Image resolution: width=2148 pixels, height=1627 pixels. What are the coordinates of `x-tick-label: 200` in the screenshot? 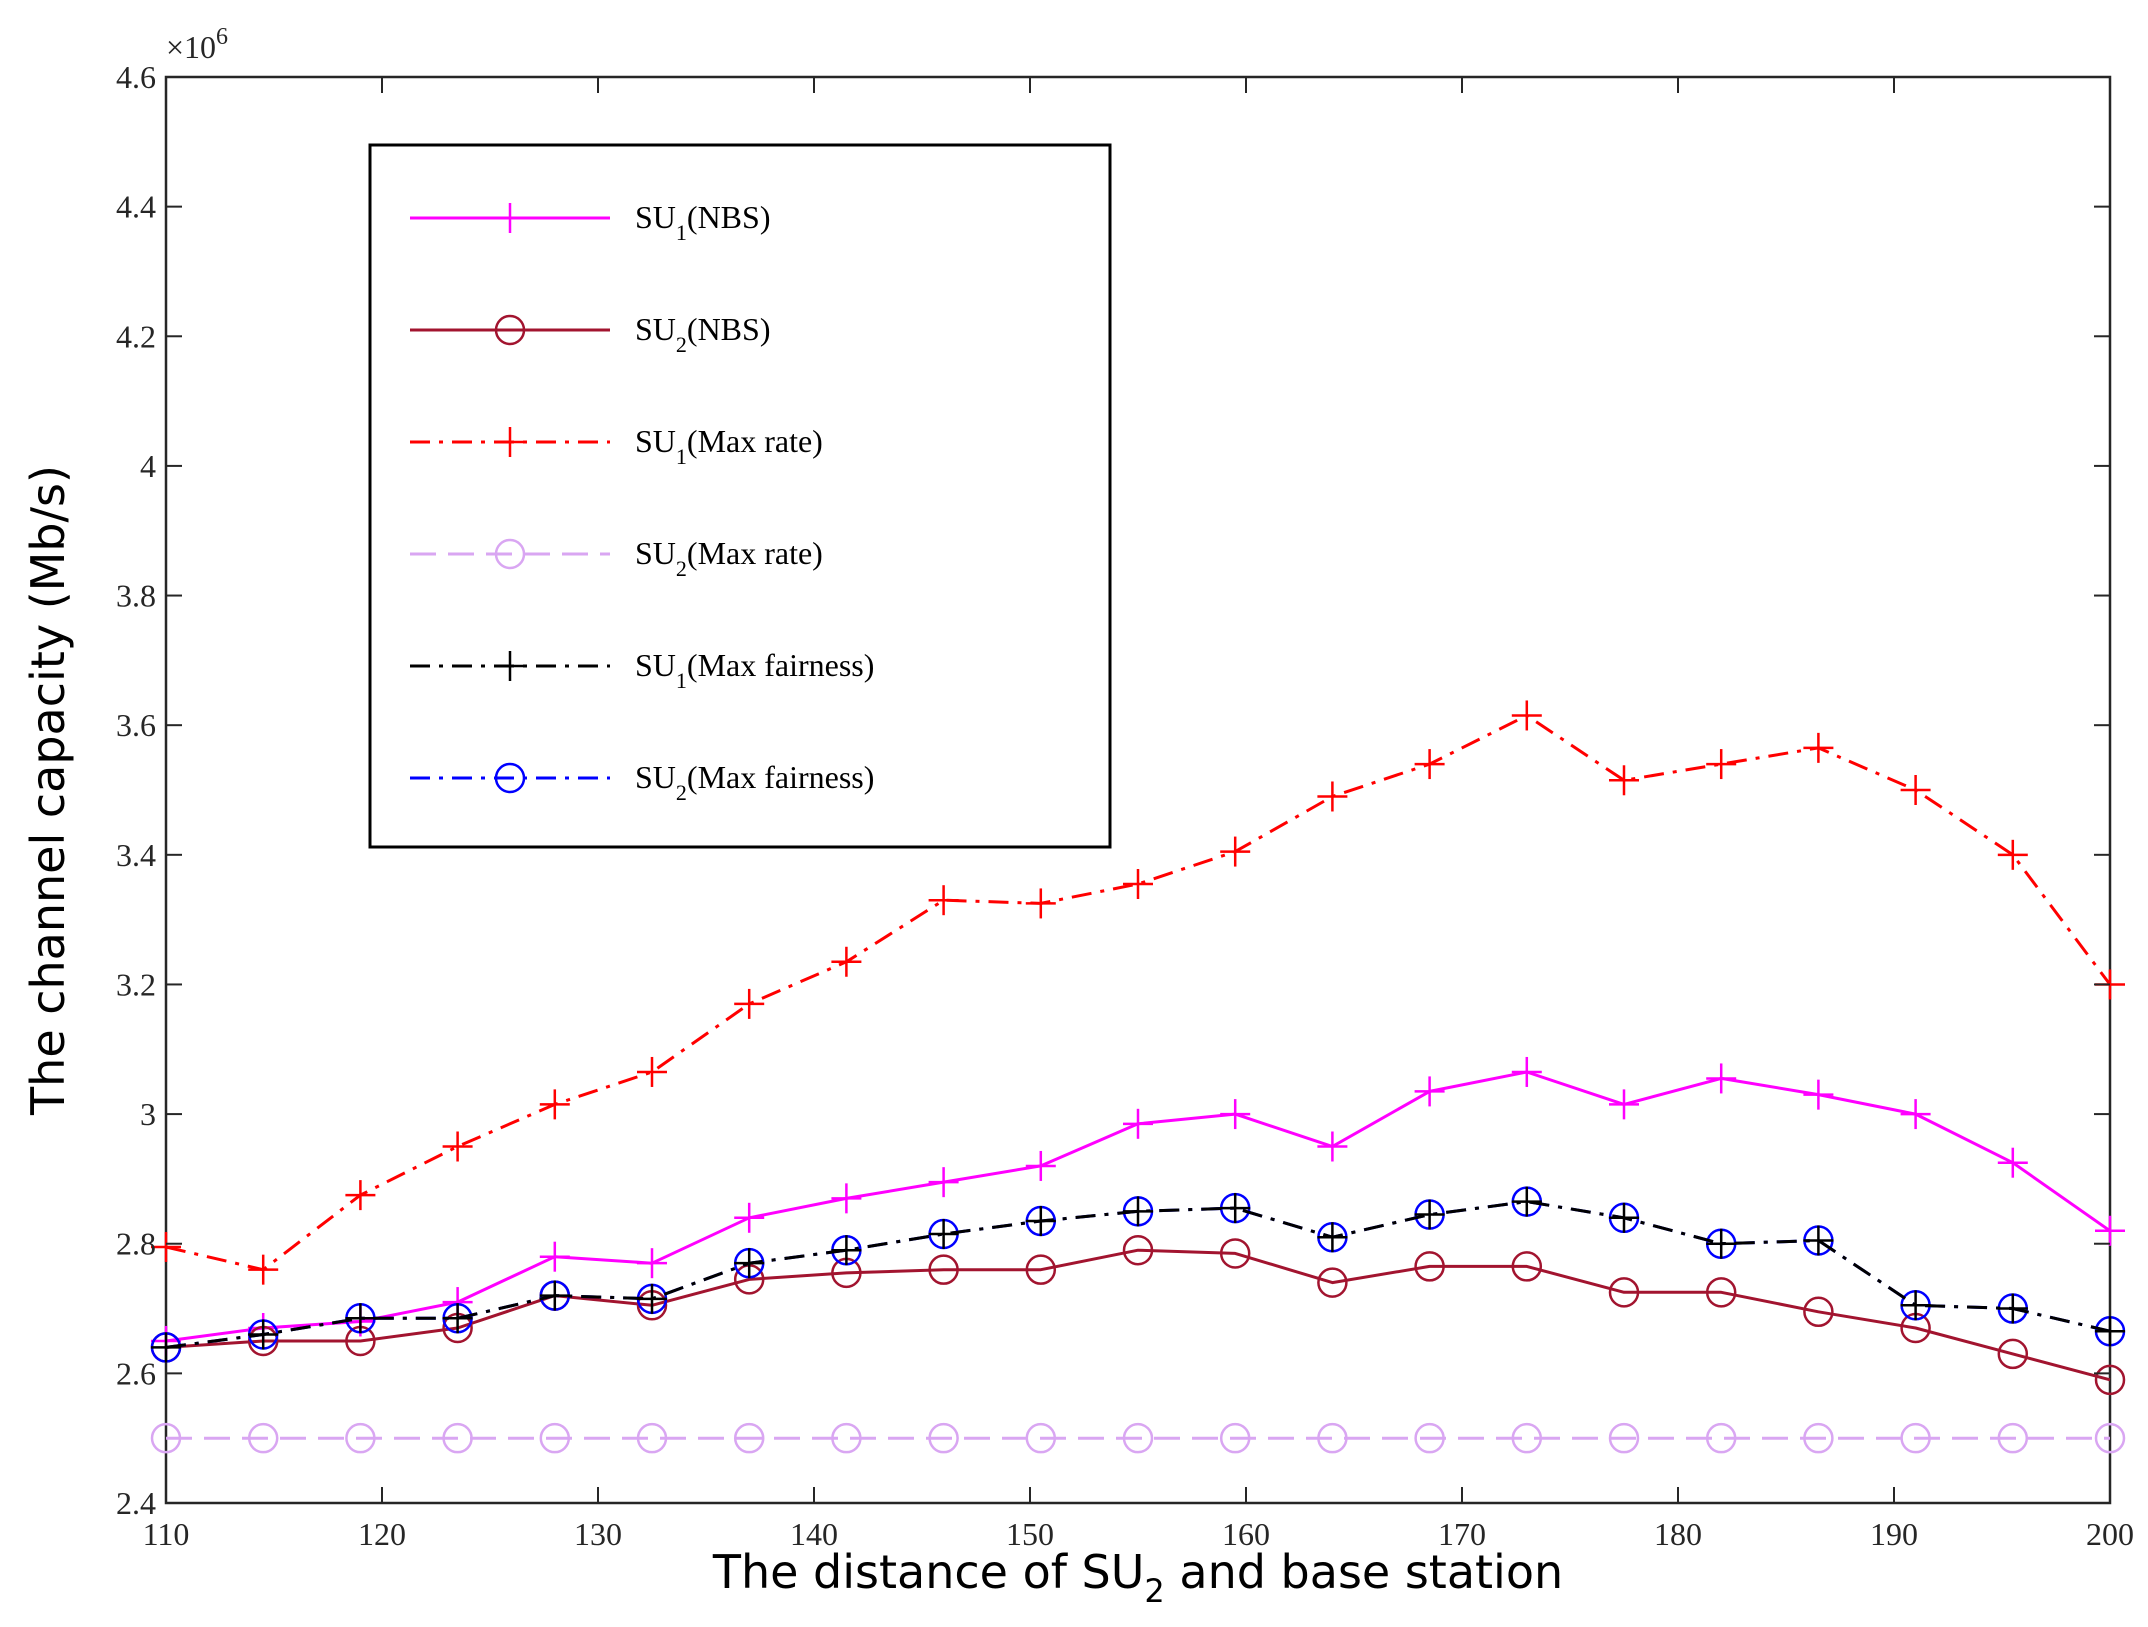 It's located at (2110, 1534).